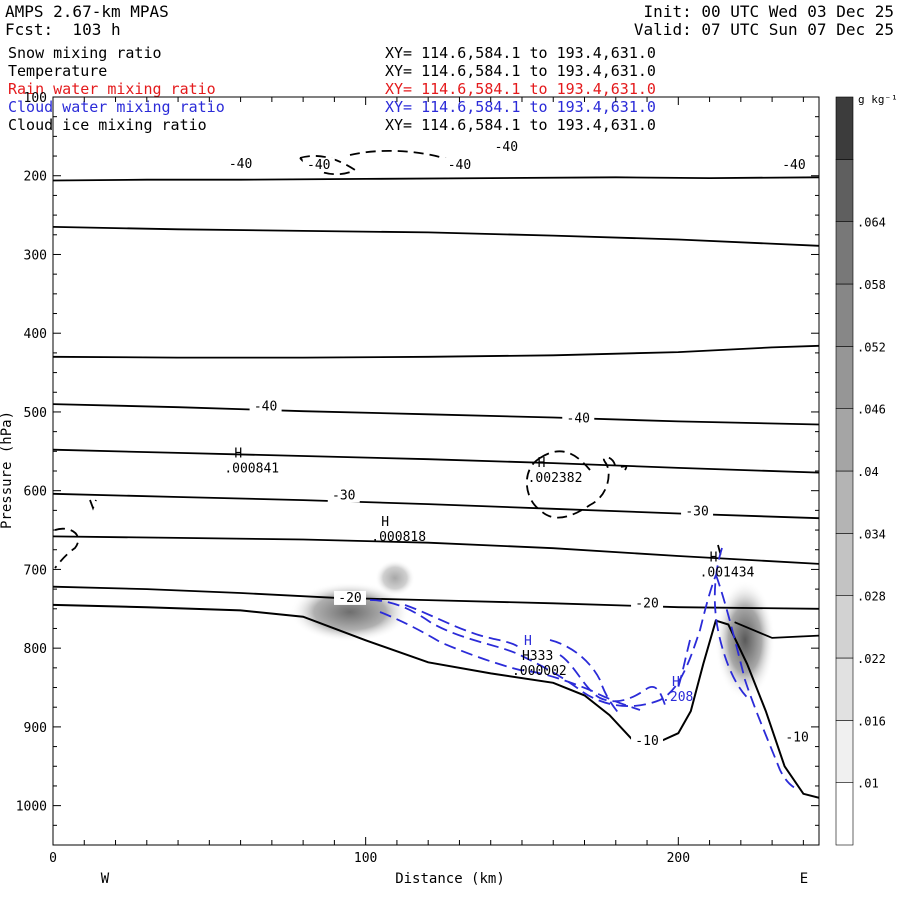 This screenshot has height=900, width=900. Describe the element at coordinates (878, 99) in the screenshot. I see `colorbar-unit: g kg⁻¹` at that location.